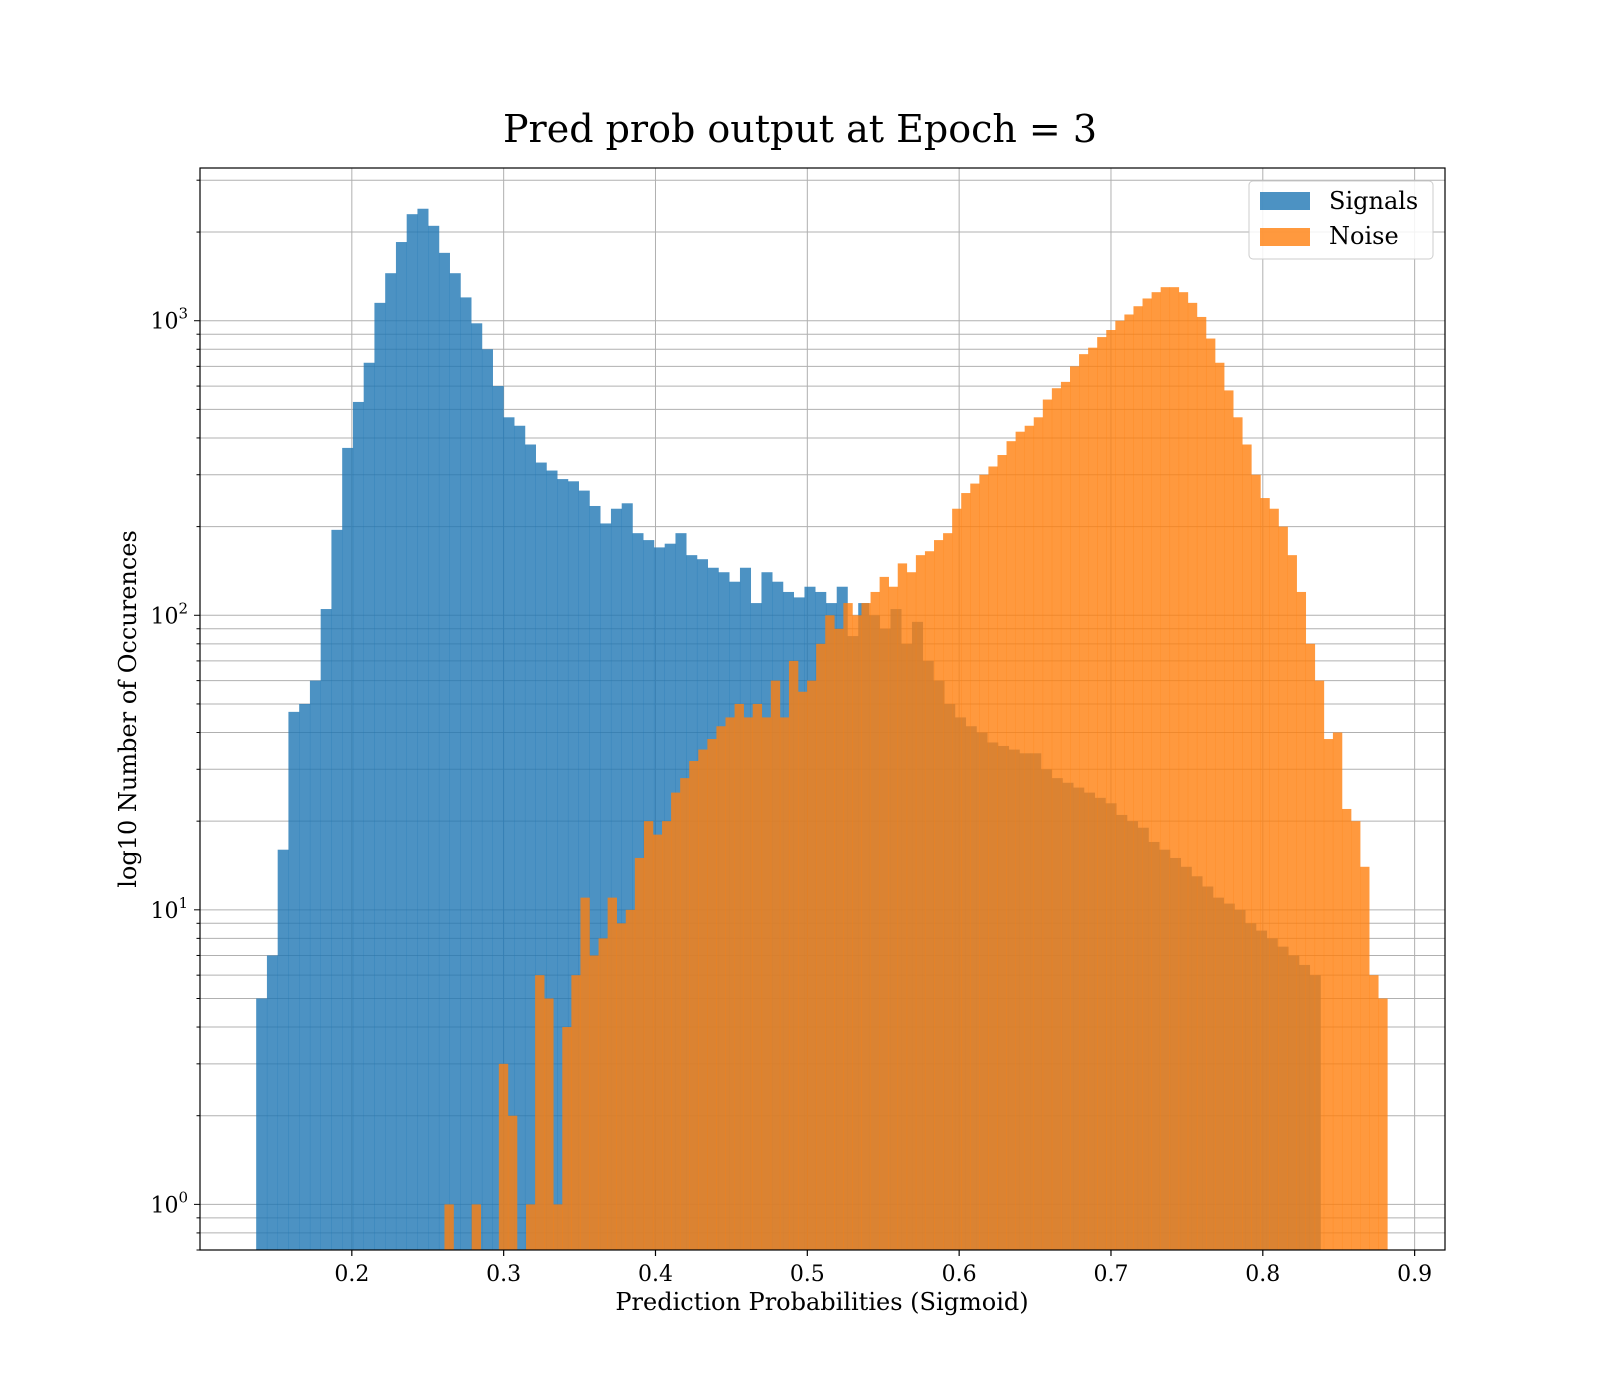 This screenshot has height=1400, width=1600. I want to click on x-tick-label: 0.8, so click(1262, 1274).